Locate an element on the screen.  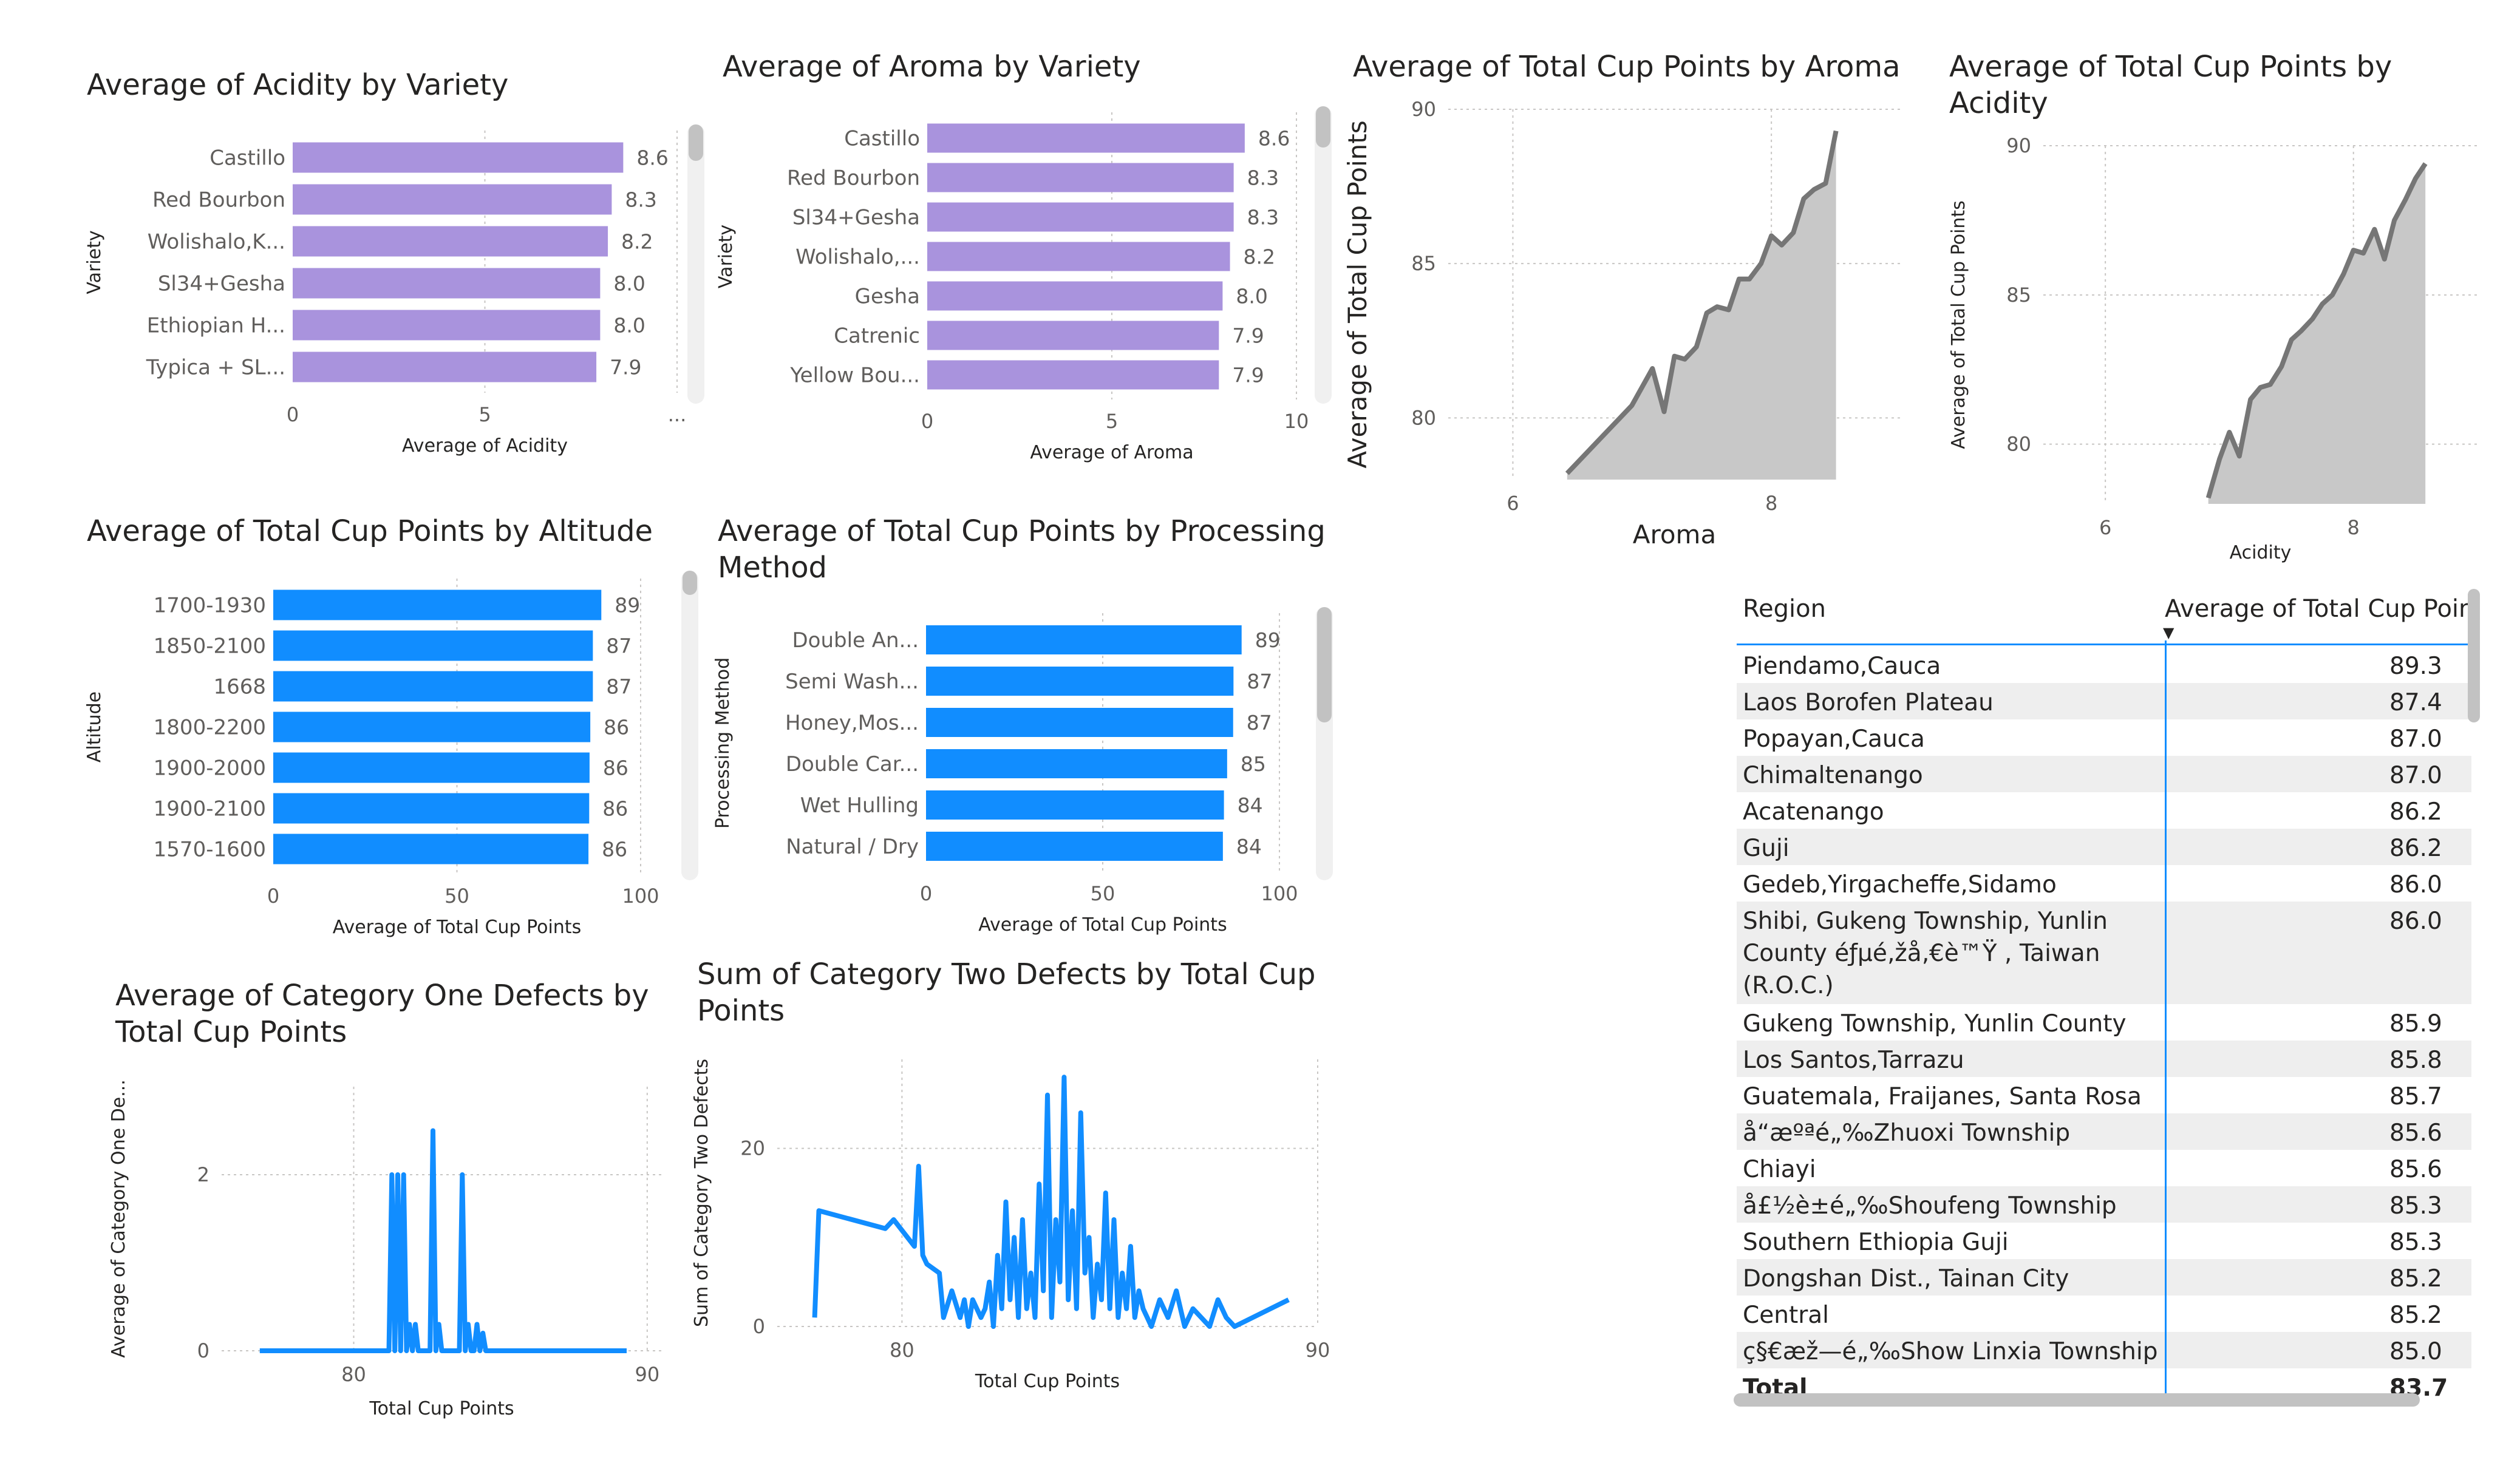
table-row: Piendamo,Cauca 89.3 is located at coordinates (2104, 665).